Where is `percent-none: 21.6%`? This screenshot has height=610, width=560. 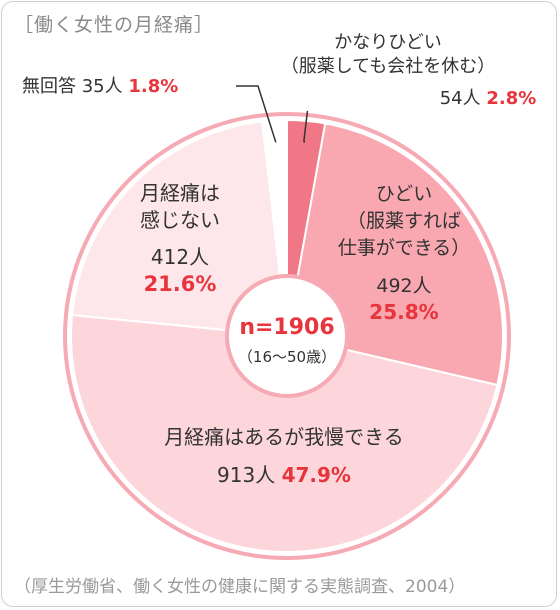 percent-none: 21.6% is located at coordinates (180, 284).